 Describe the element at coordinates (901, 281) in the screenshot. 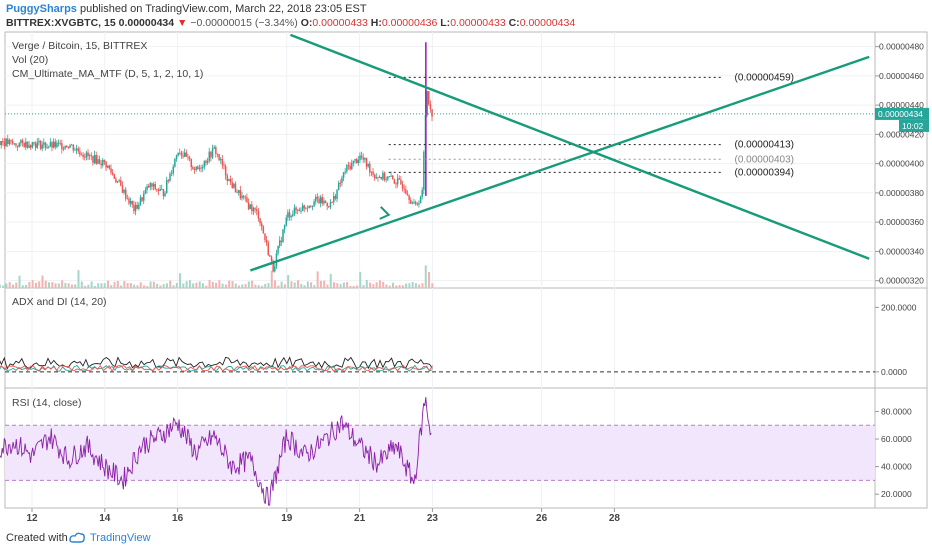

I see `y-tick-label: 0.00000320` at that location.